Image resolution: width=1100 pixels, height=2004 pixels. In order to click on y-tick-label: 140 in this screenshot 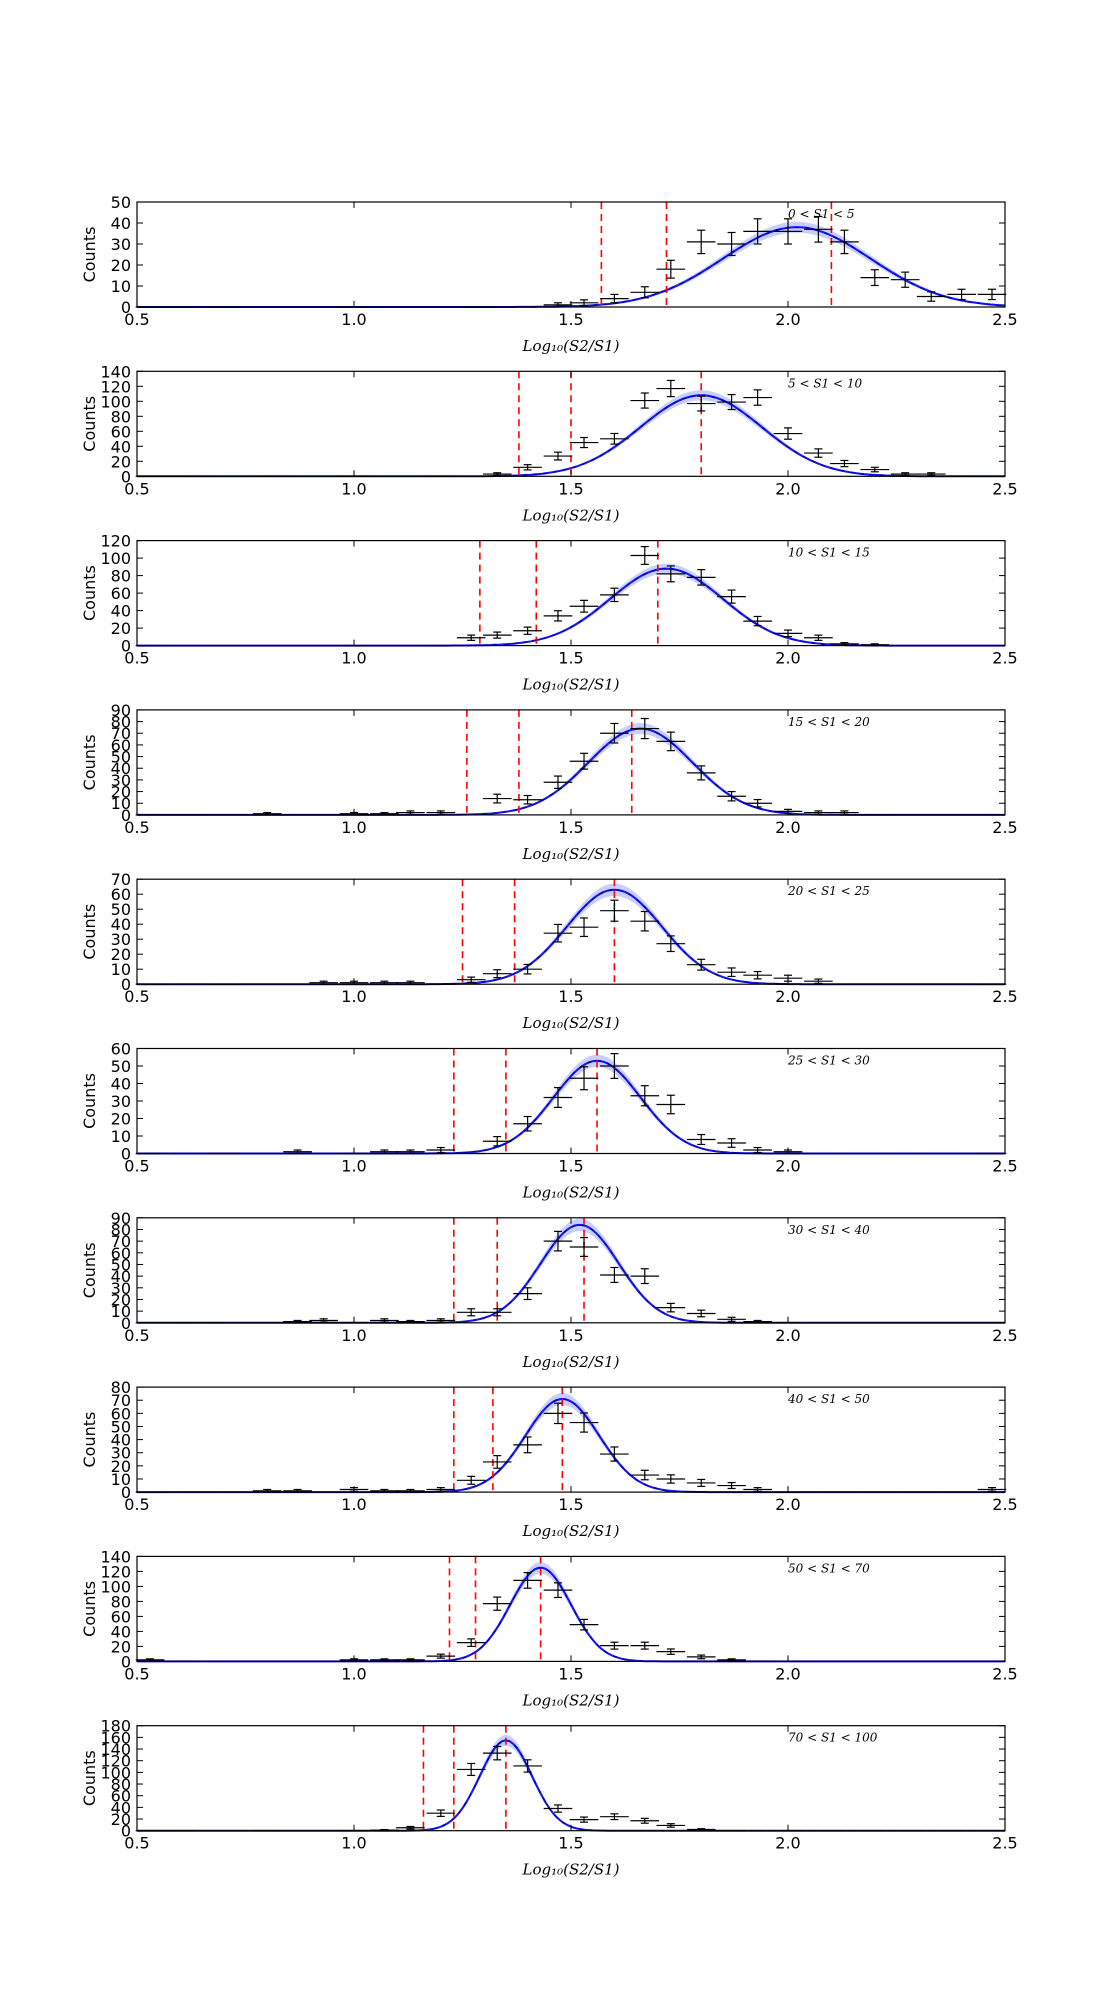, I will do `click(115, 1556)`.